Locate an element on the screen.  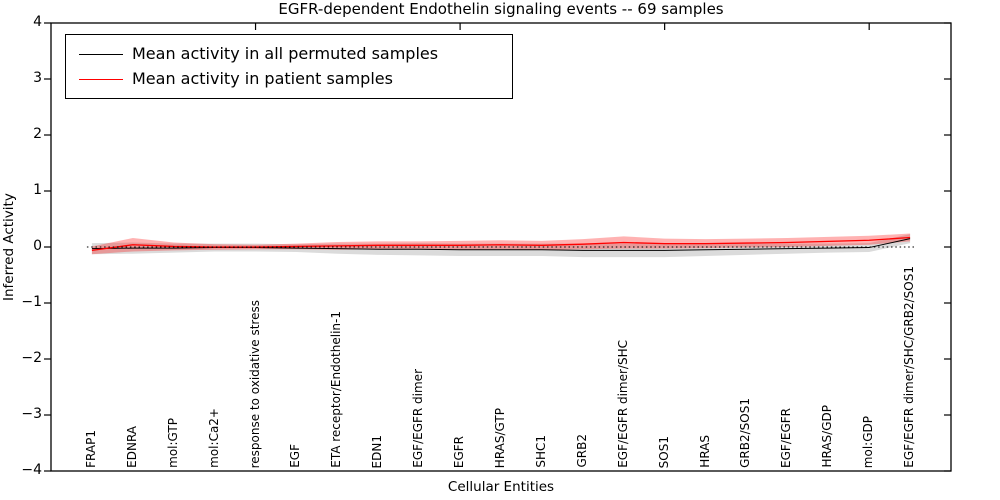
y-tick-label: −3 is located at coordinates (31, 414).